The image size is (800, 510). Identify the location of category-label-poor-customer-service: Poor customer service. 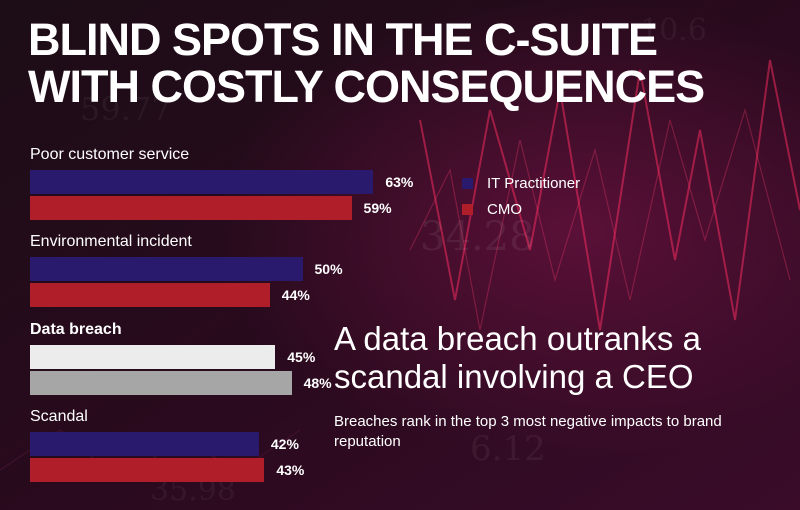
(110, 154).